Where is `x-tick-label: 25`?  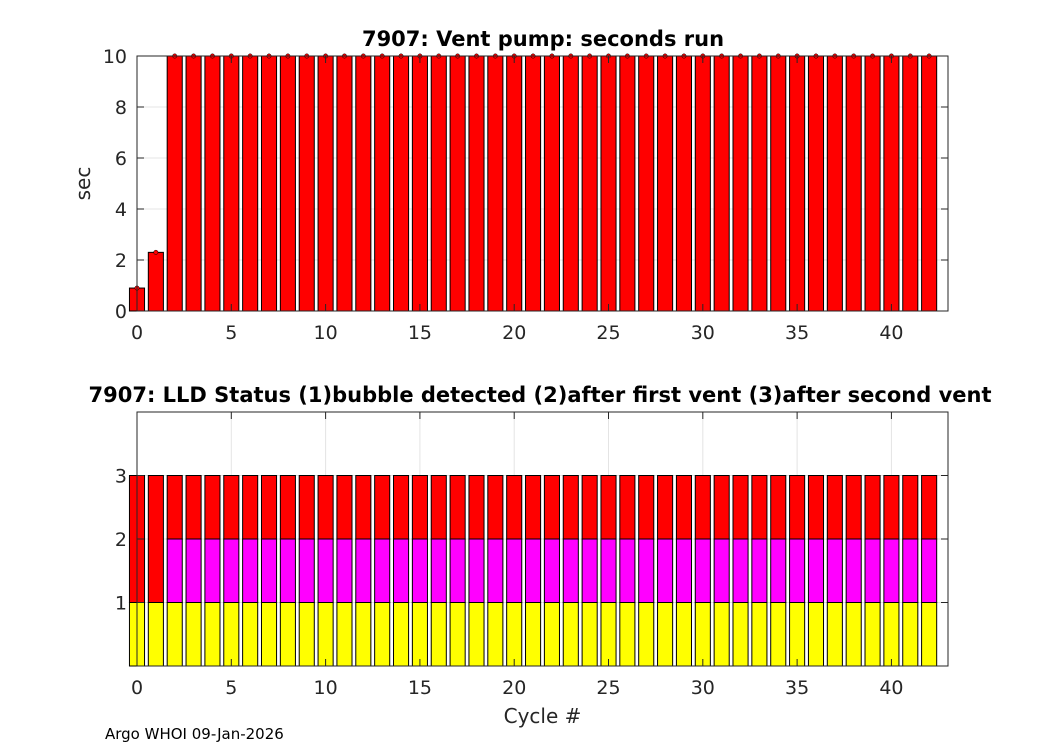
x-tick-label: 25 is located at coordinates (608, 333).